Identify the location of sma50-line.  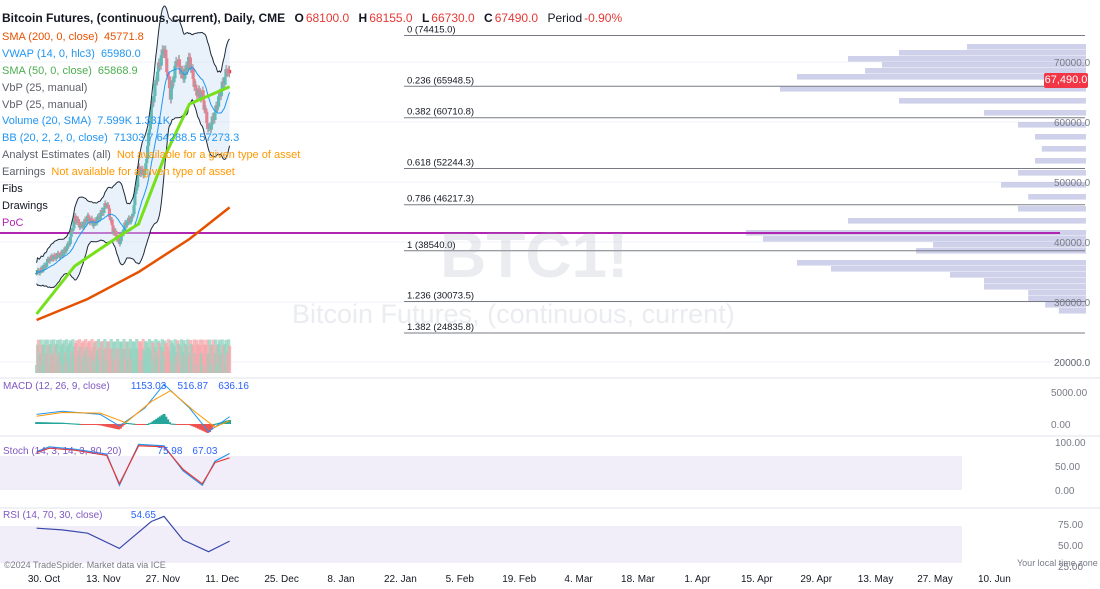
(133, 200).